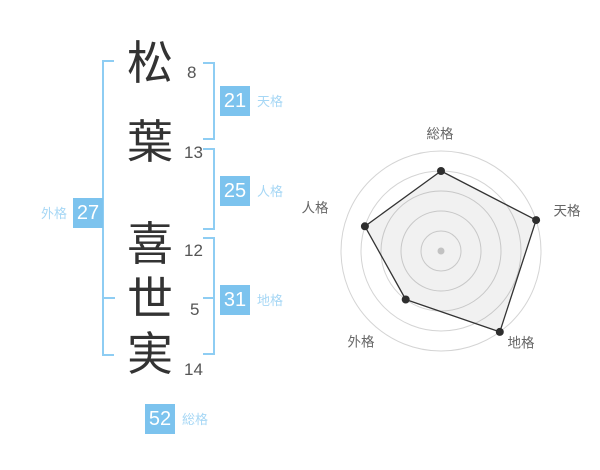  What do you see at coordinates (150, 244) in the screenshot?
I see `name-char-3: 喜` at bounding box center [150, 244].